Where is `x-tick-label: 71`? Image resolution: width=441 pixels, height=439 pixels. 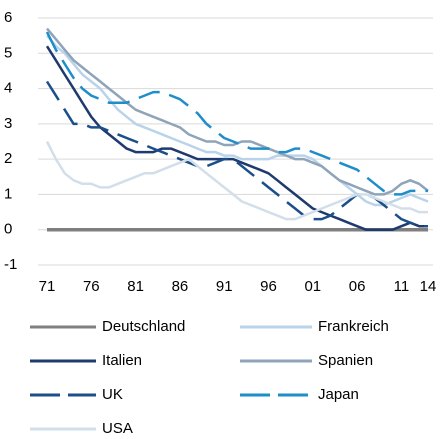
x-tick-label: 71 is located at coordinates (47, 286).